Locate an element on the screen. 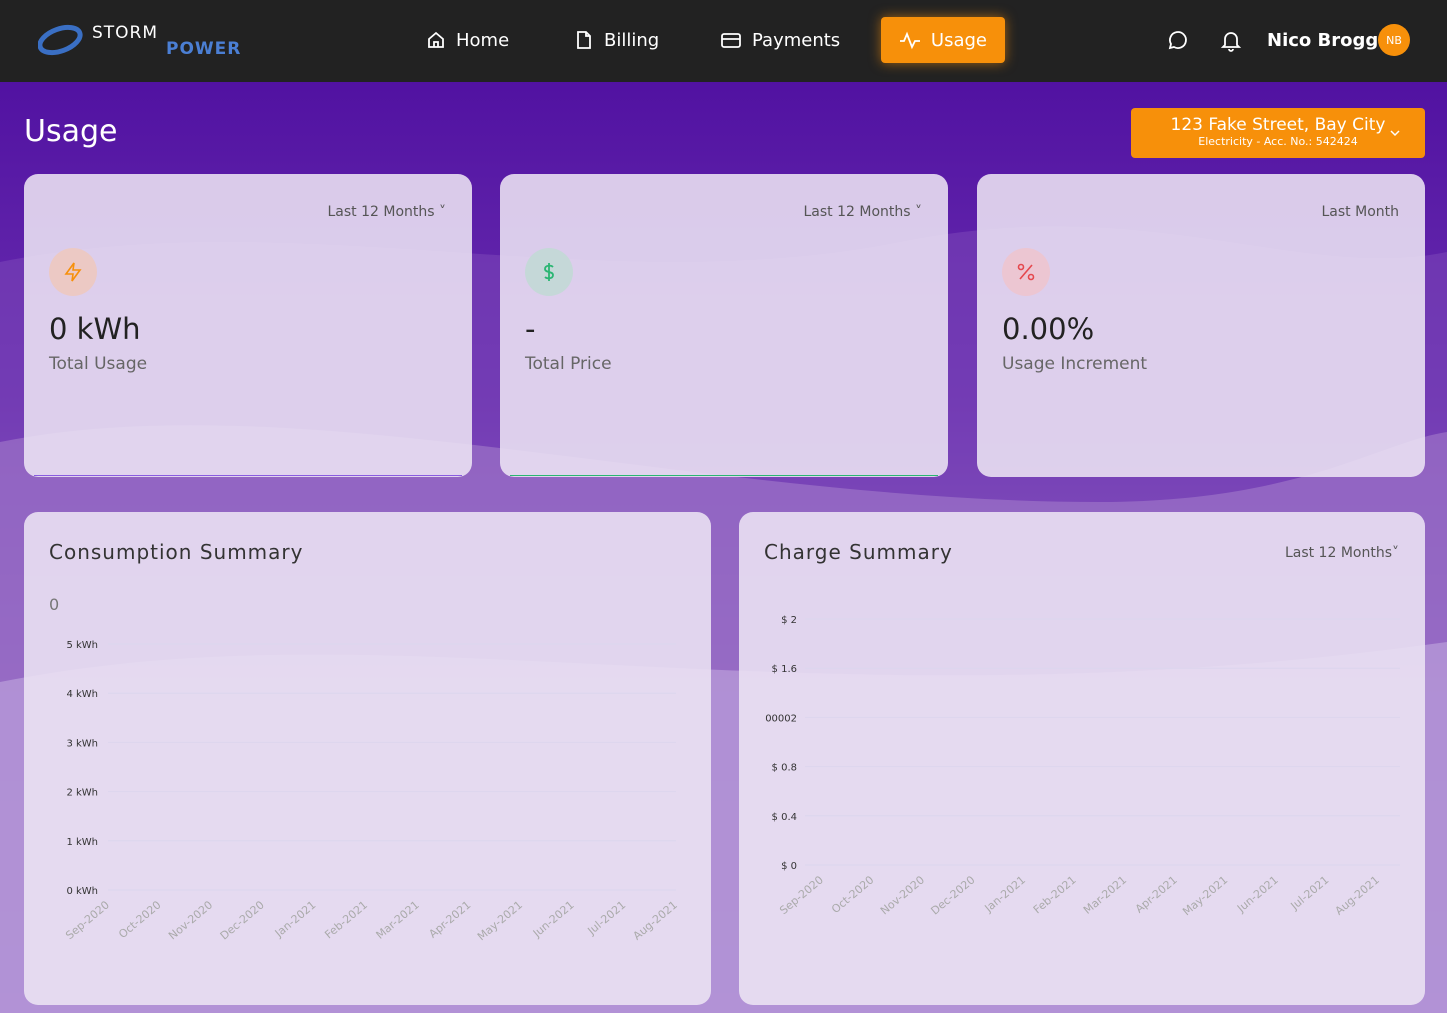 The width and height of the screenshot is (1447, 1013). stat-card: Last Month 0.00% Usage Increment is located at coordinates (1201, 325).